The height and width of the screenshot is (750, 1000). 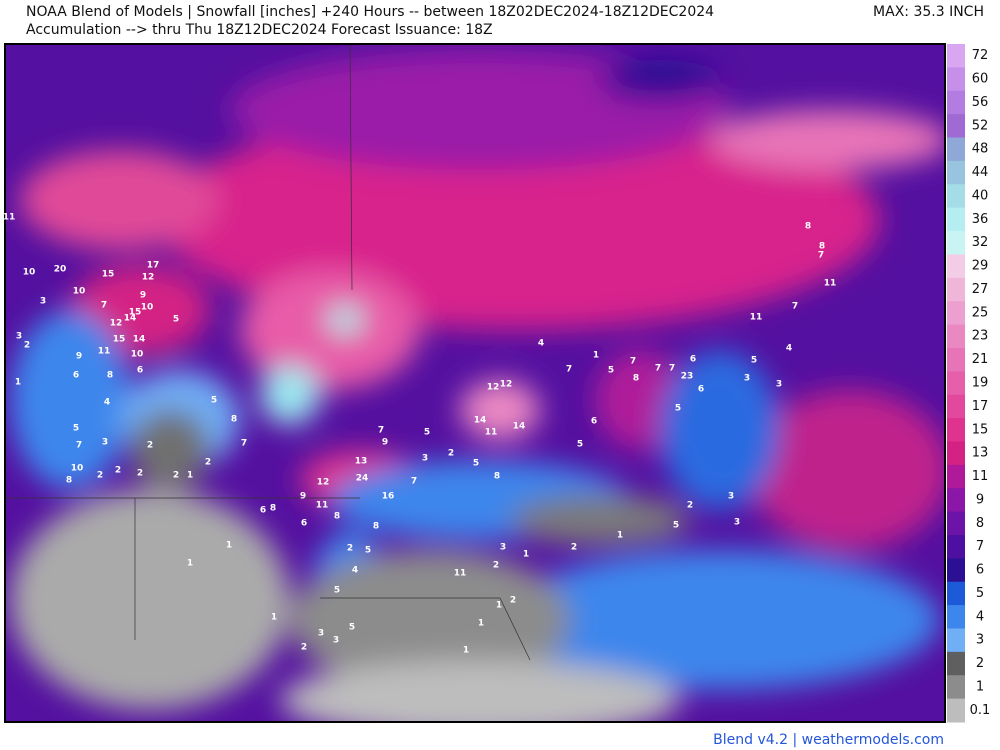 What do you see at coordinates (980, 640) in the screenshot?
I see `colorbar-label: 3` at bounding box center [980, 640].